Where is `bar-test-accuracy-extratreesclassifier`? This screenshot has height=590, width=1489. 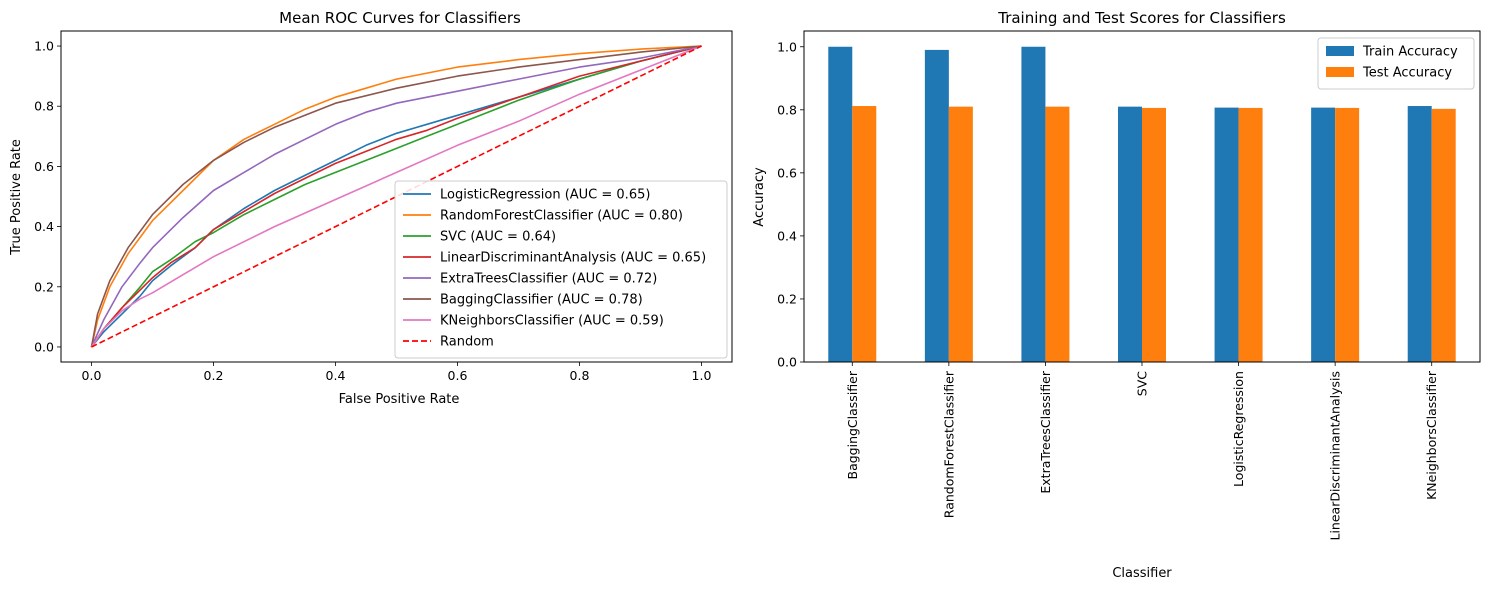 bar-test-accuracy-extratreesclassifier is located at coordinates (1057, 234).